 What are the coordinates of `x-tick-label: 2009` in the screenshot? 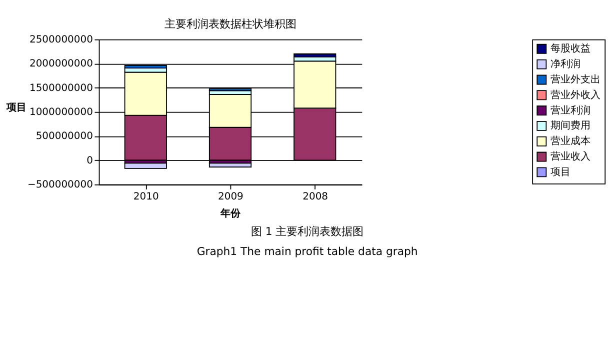 It's located at (231, 196).